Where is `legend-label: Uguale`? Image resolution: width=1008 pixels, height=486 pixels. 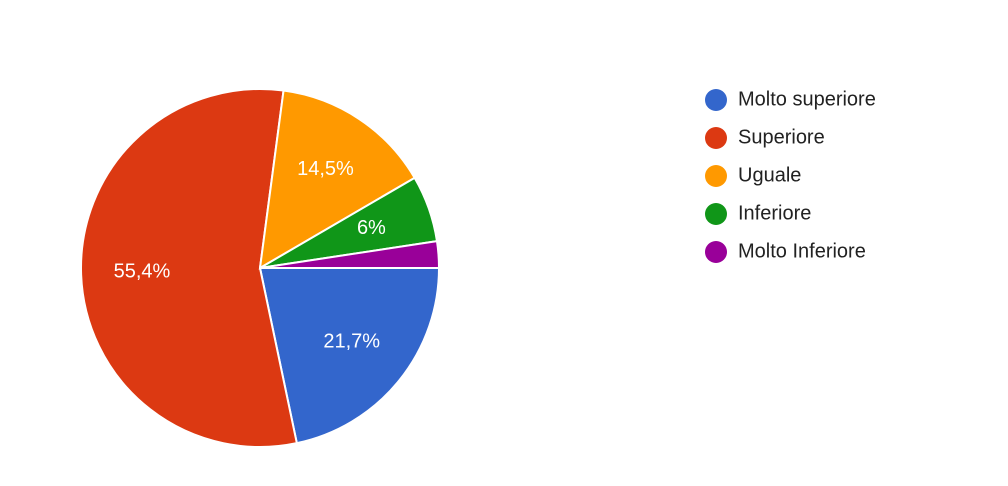 legend-label: Uguale is located at coordinates (769, 175).